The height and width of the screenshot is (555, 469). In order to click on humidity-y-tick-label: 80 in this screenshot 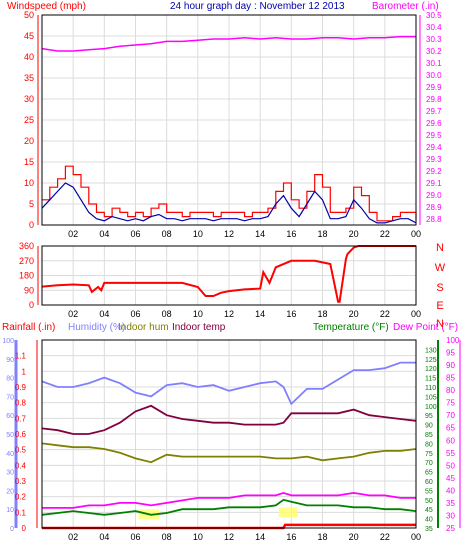, I will do `click(10, 379)`.